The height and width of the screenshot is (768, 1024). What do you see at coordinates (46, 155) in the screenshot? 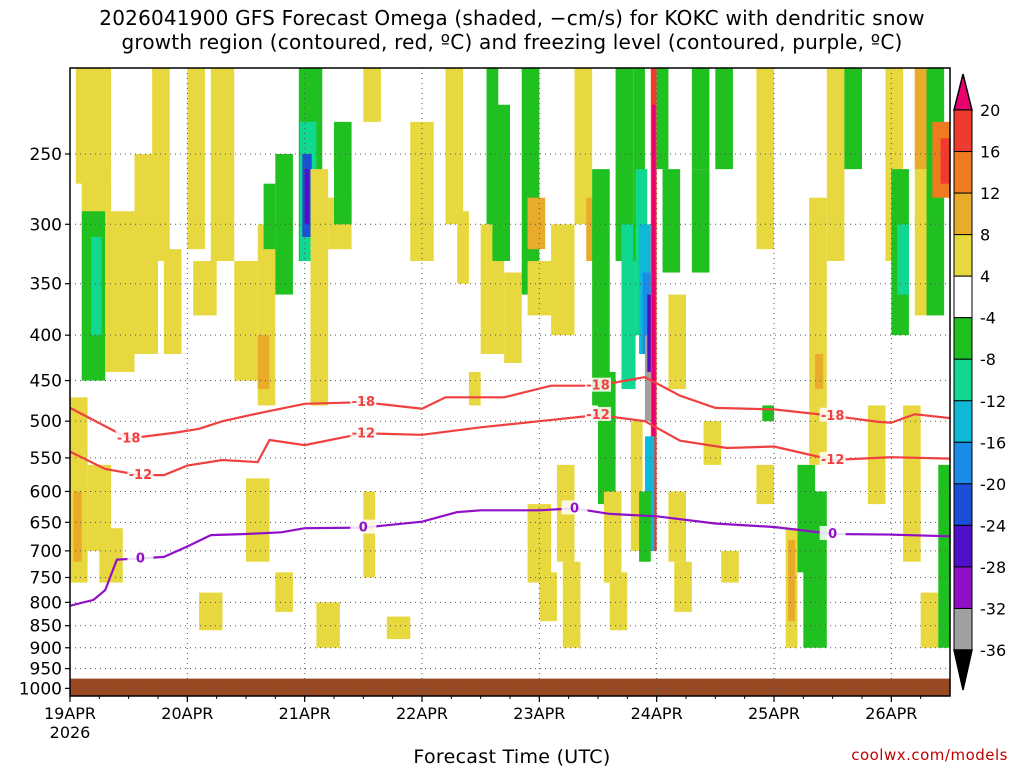
I see `y-tick-label: 250` at bounding box center [46, 155].